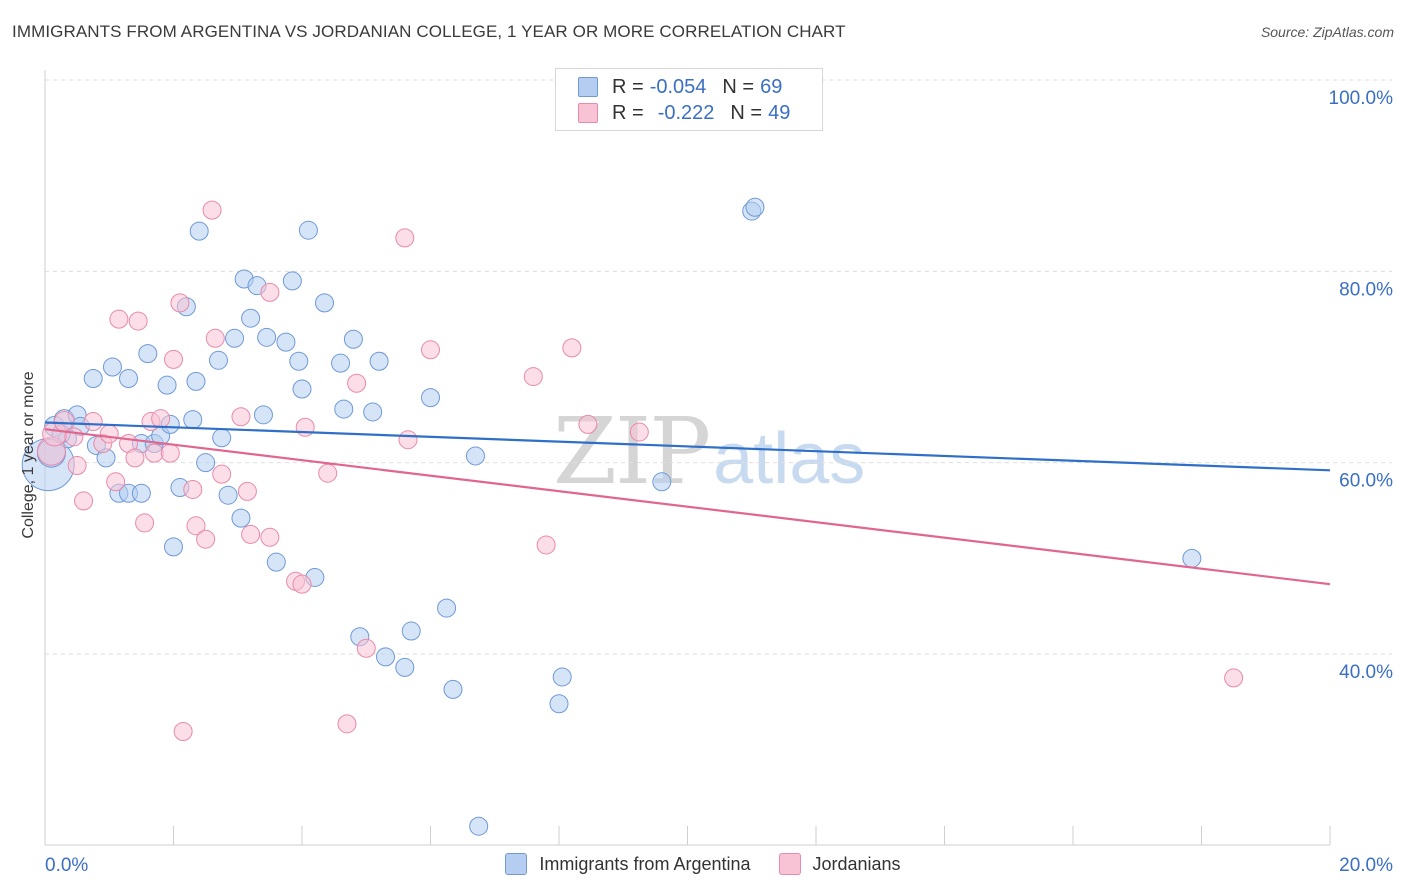 The image size is (1406, 892). I want to click on watermark-zip: ZIP, so click(632, 451).